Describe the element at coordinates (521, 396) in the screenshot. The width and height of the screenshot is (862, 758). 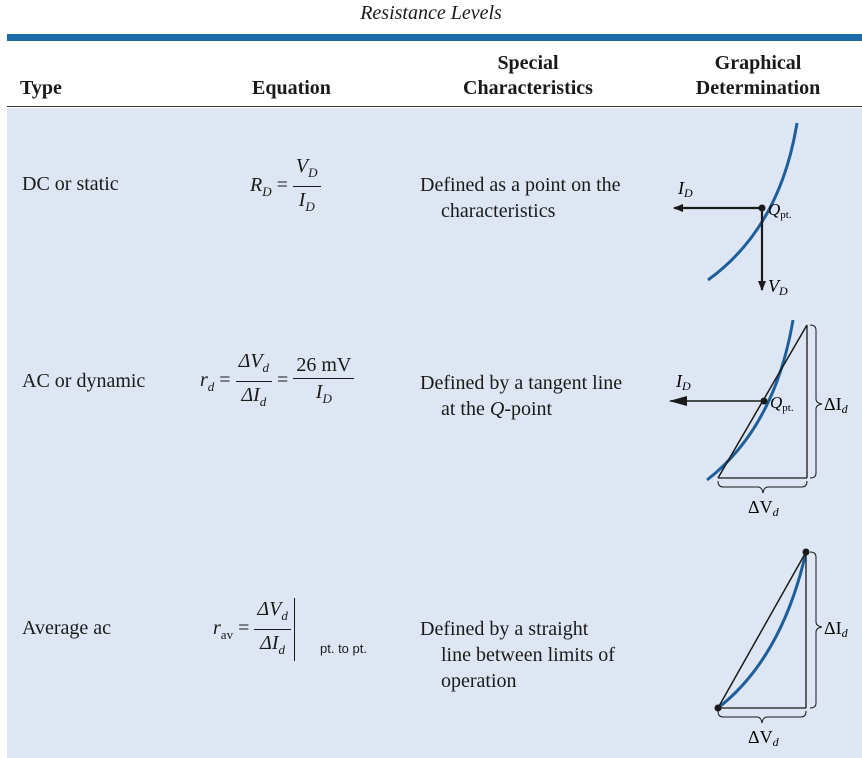
I see `row2-description: Defined by a tangent line at the Q-point` at that location.